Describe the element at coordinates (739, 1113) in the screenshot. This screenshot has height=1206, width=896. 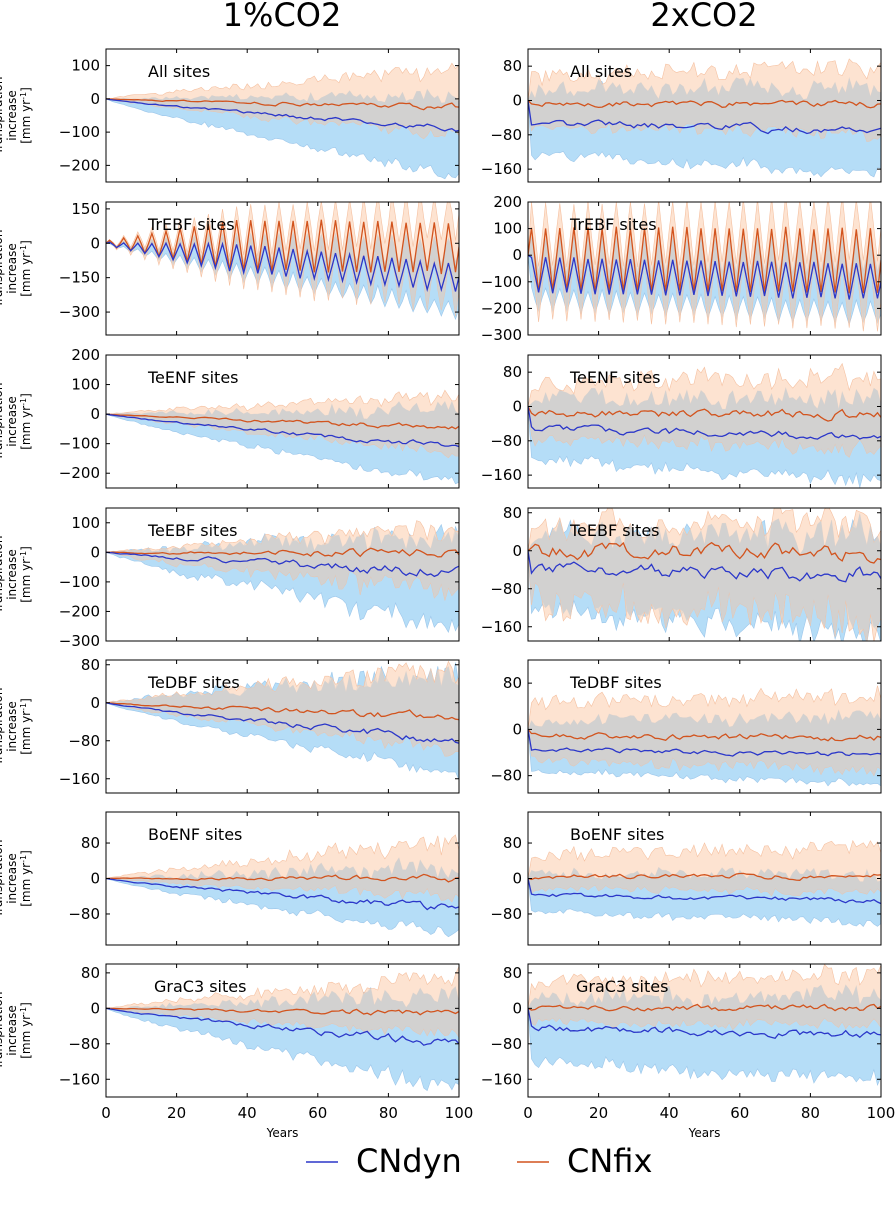
I see `xtick-label: 60` at that location.